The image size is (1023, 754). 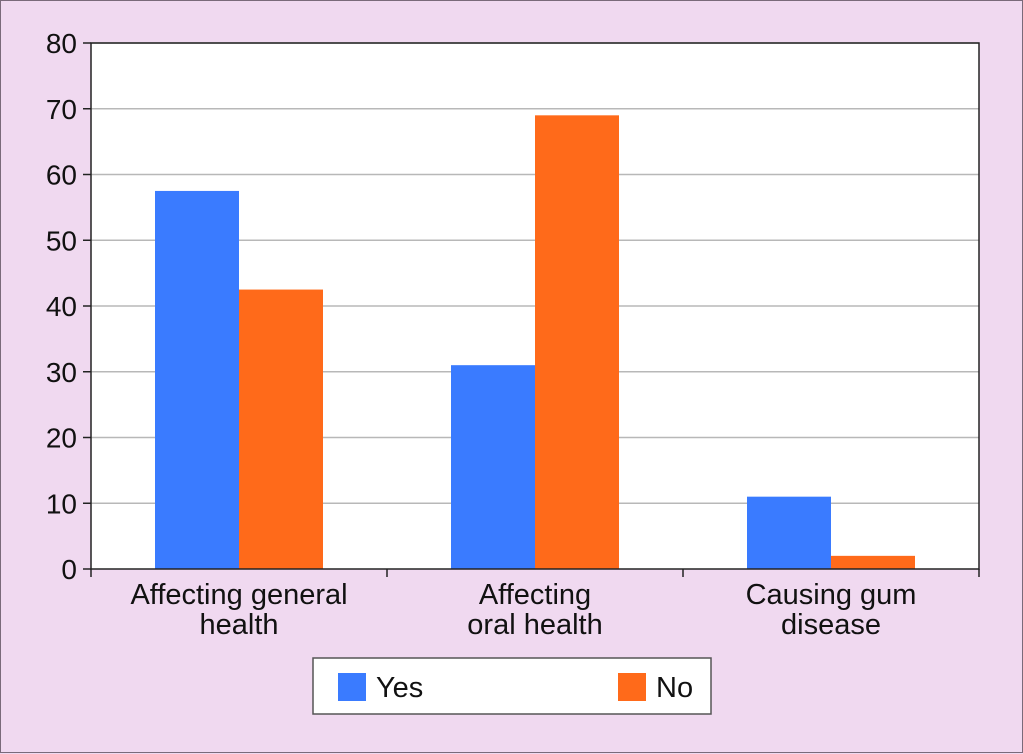 What do you see at coordinates (61, 306) in the screenshot?
I see `y-tick-label: 40` at bounding box center [61, 306].